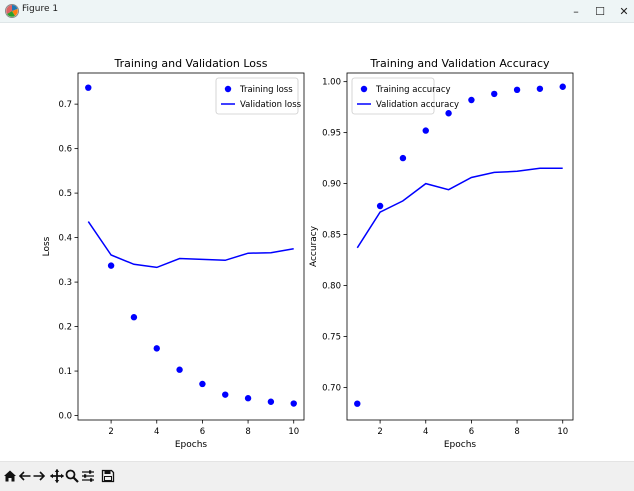  What do you see at coordinates (191, 445) in the screenshot?
I see `loss-x-axis-label: Epochs` at bounding box center [191, 445].